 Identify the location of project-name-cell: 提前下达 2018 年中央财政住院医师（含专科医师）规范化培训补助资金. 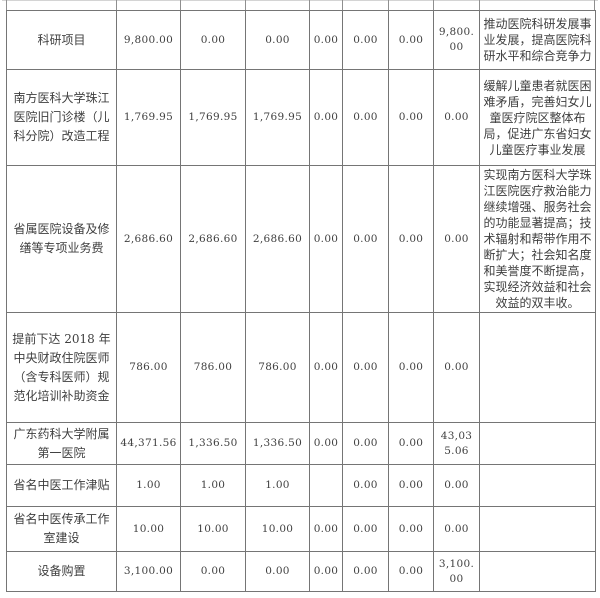
(61, 367).